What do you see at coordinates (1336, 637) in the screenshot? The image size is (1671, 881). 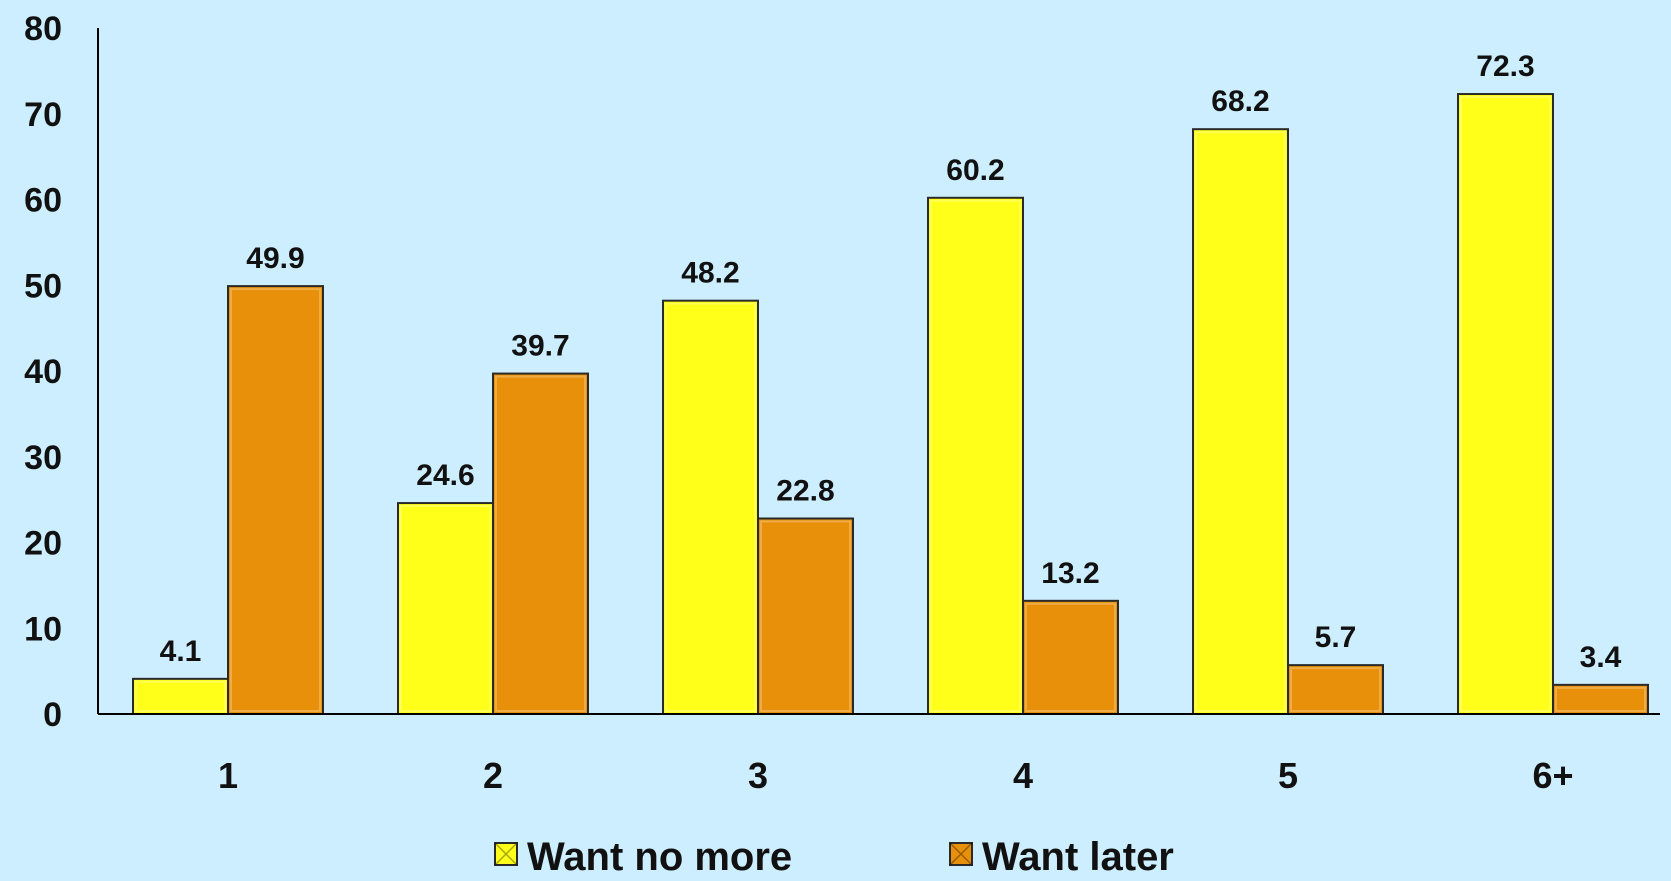 I see `data-label: 5.7` at bounding box center [1336, 637].